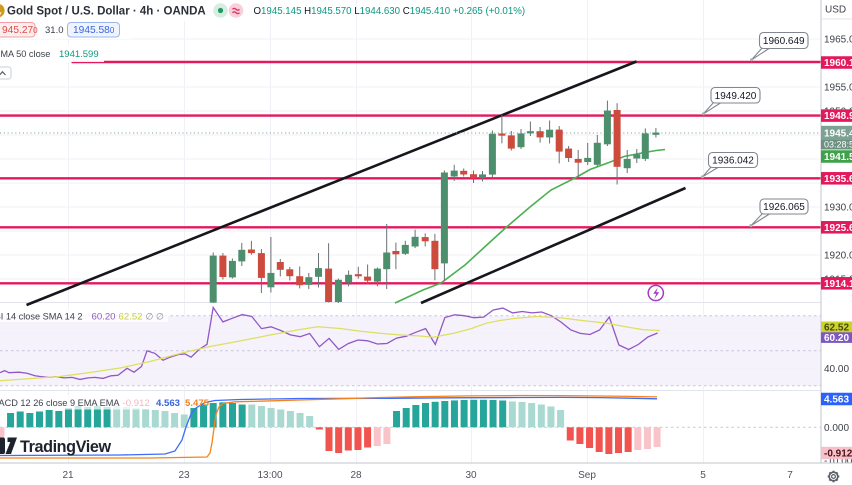 The width and height of the screenshot is (852, 485). What do you see at coordinates (838, 144) in the screenshot?
I see `svg-text: 03:28:5` at bounding box center [838, 144].